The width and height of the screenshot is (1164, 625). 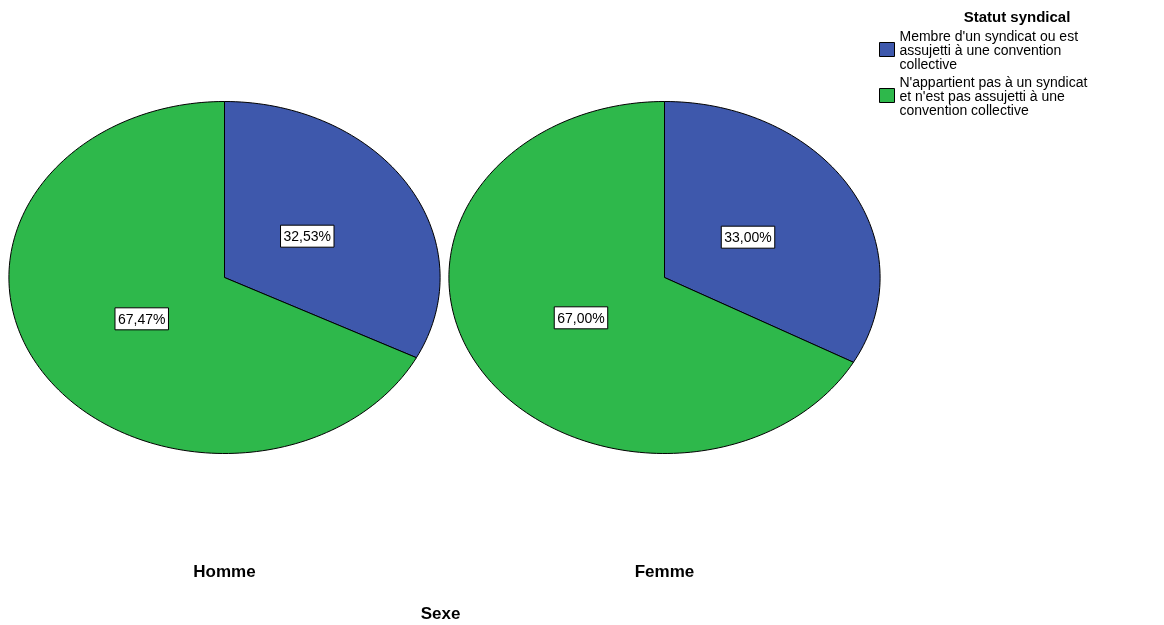 I want to click on slice-label: Femme, so click(x=664, y=571).